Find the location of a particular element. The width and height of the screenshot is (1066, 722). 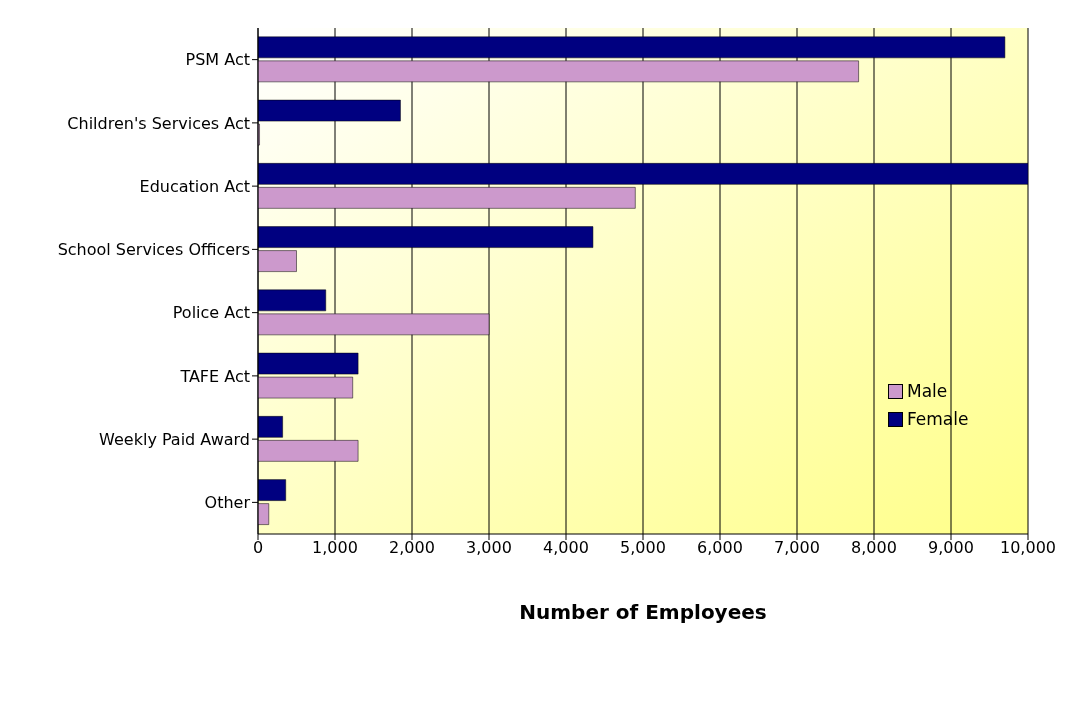

x-axis-title: Number of Employees is located at coordinates (643, 612).